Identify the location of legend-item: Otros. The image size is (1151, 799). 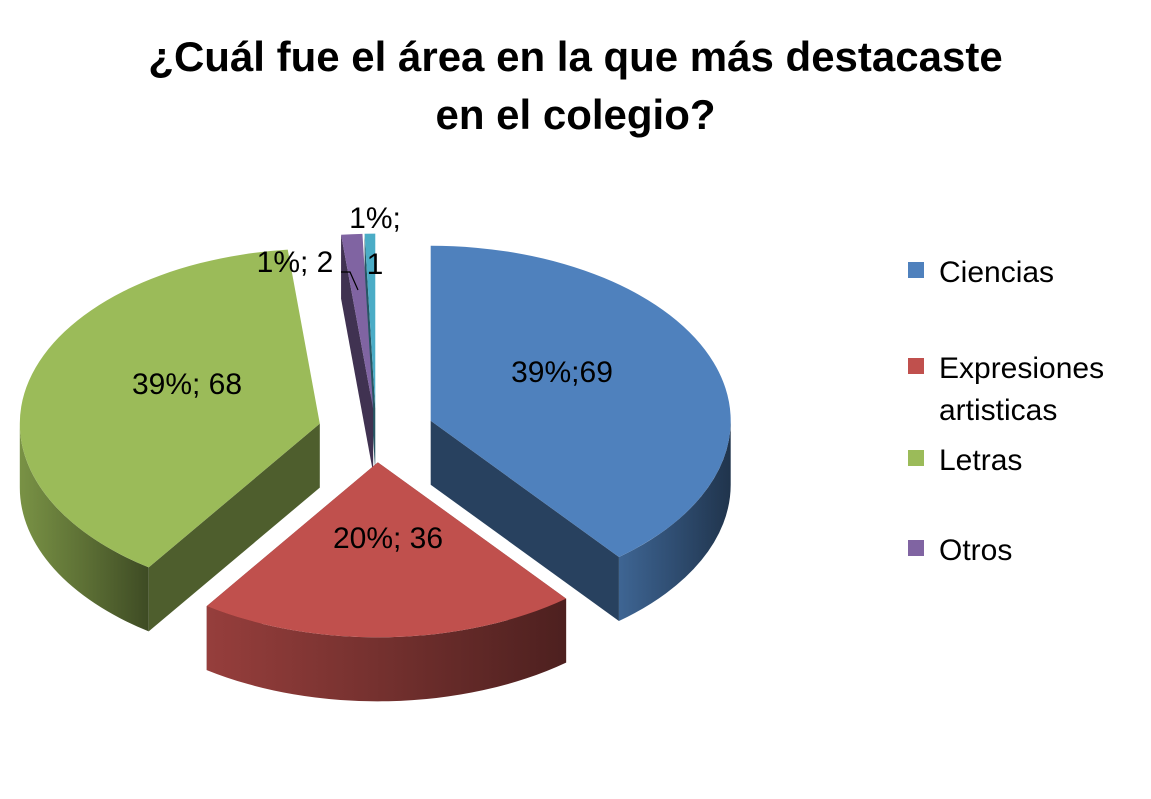
(960, 550).